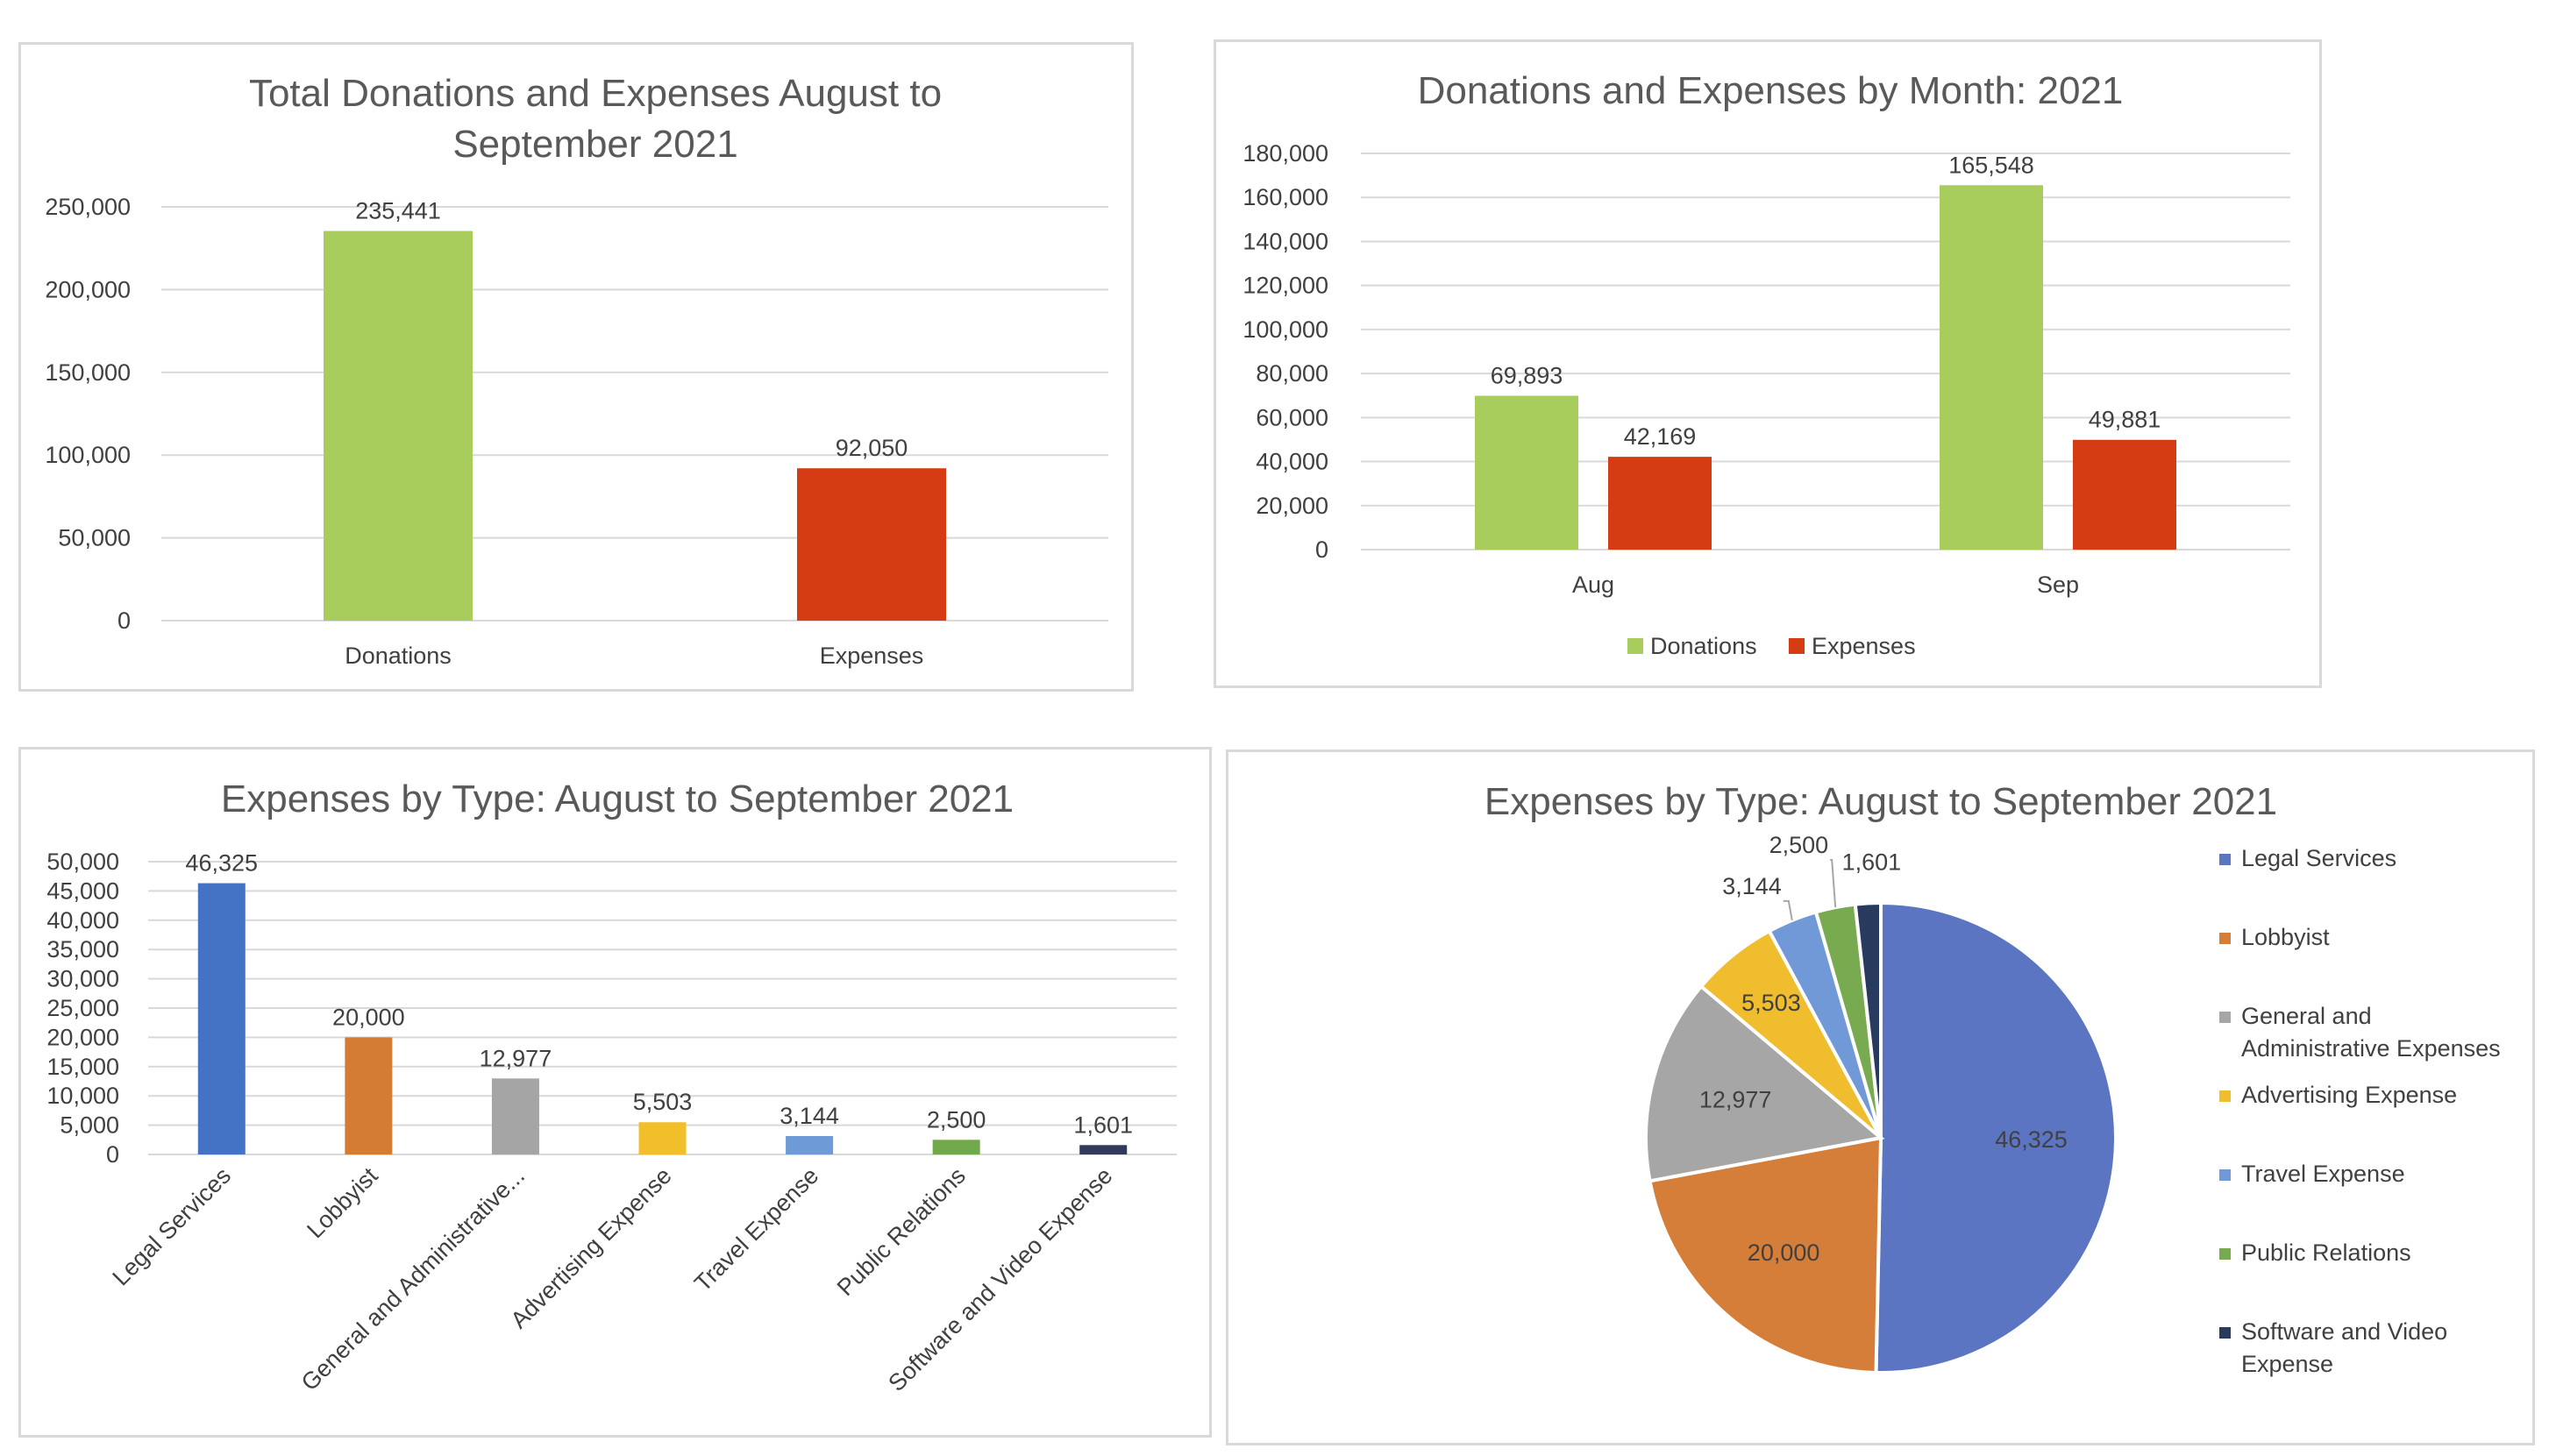  Describe the element at coordinates (88, 289) in the screenshot. I see `y-tick-label: 200,000` at that location.